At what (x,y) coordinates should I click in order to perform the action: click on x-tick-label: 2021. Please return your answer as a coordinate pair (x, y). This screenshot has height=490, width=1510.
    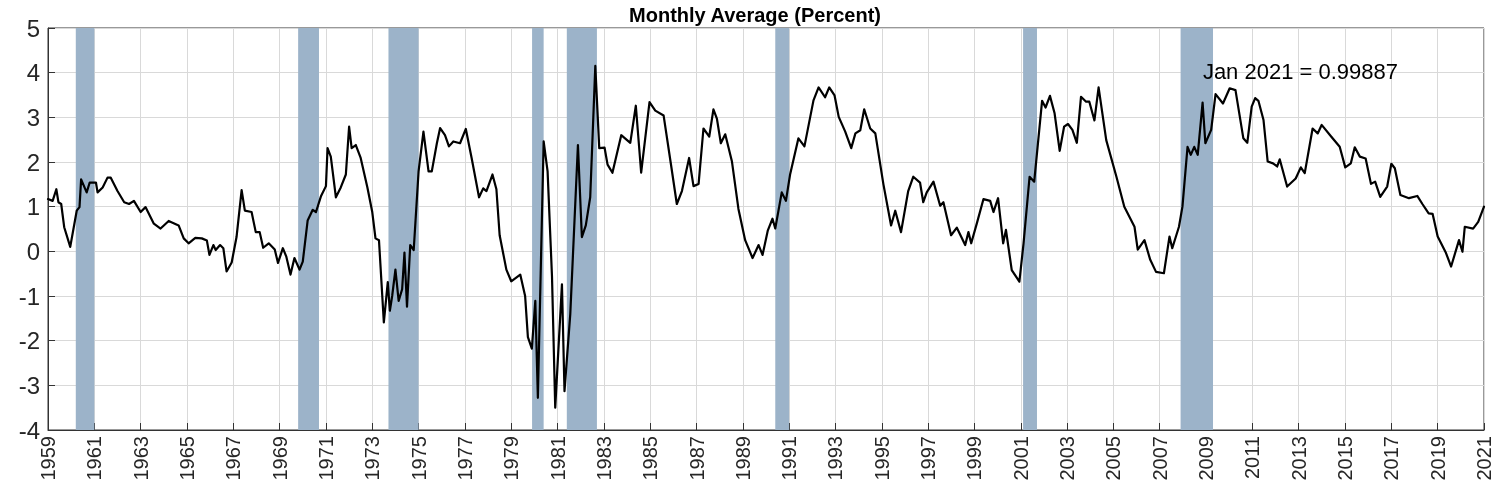
    Looking at the image, I should click on (1484, 458).